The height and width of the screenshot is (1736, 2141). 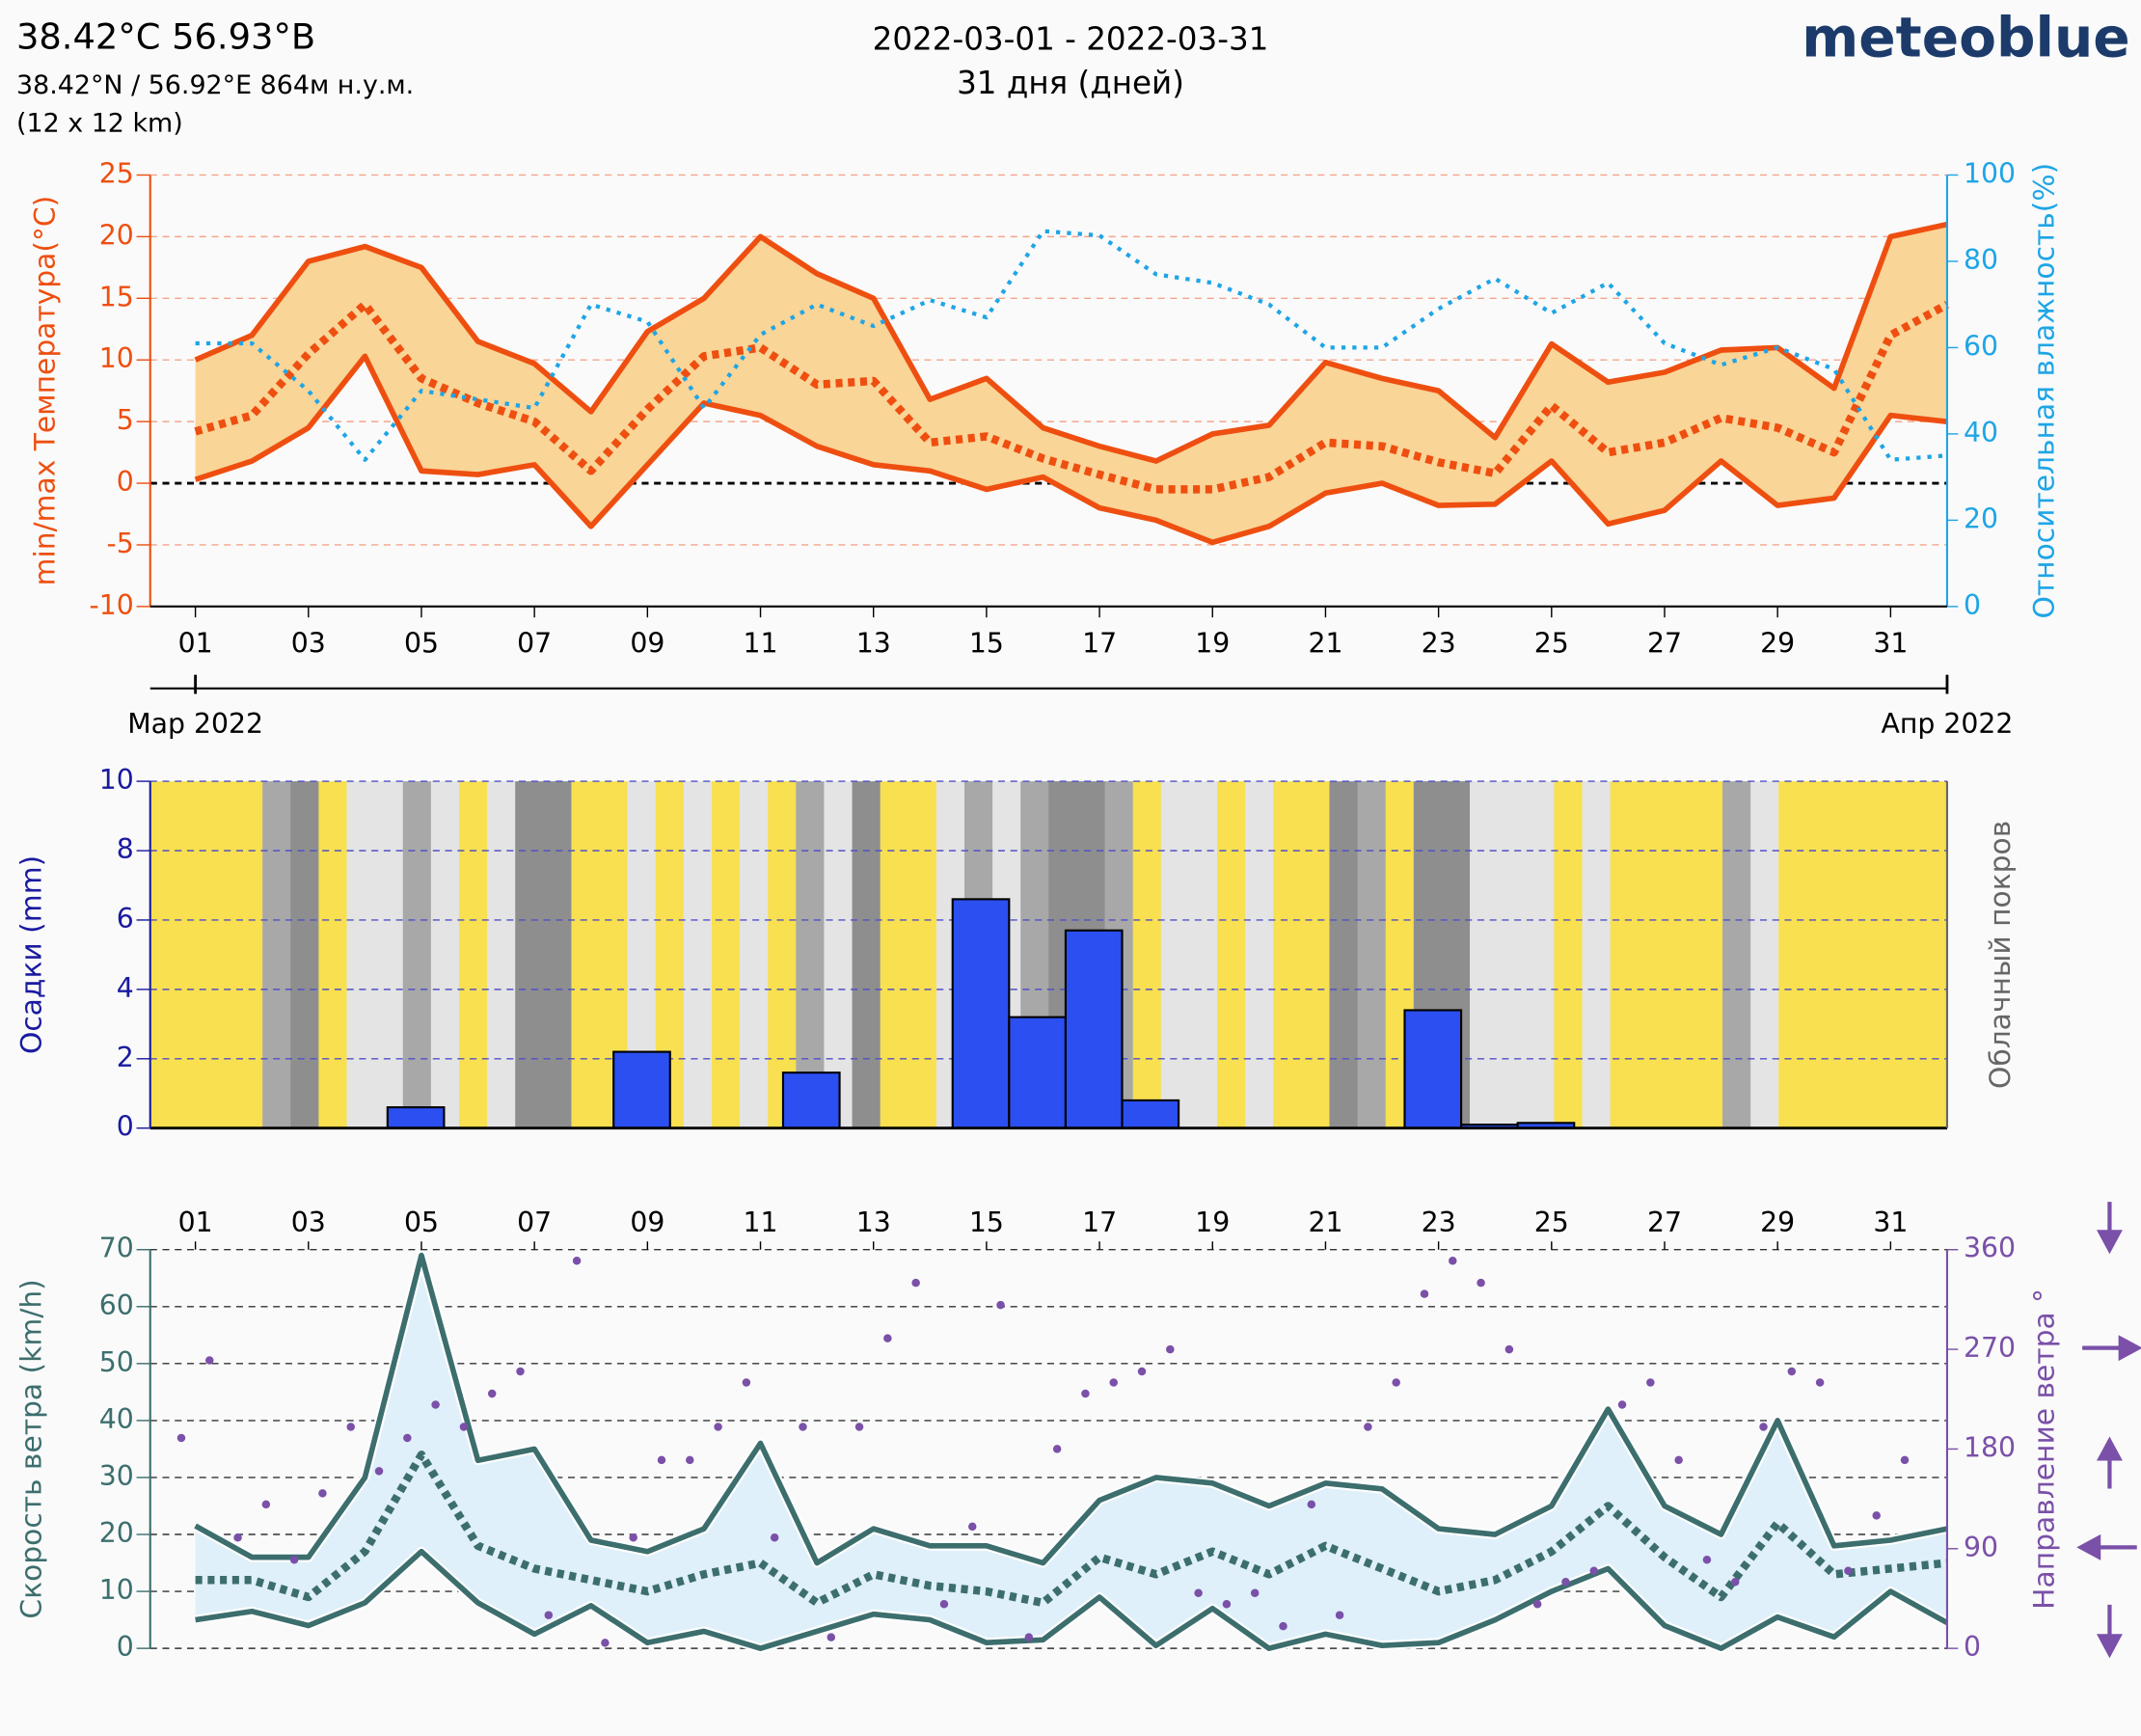 I want to click on y2-axis-title: Относительная влажность(%), so click(x=2044, y=391).